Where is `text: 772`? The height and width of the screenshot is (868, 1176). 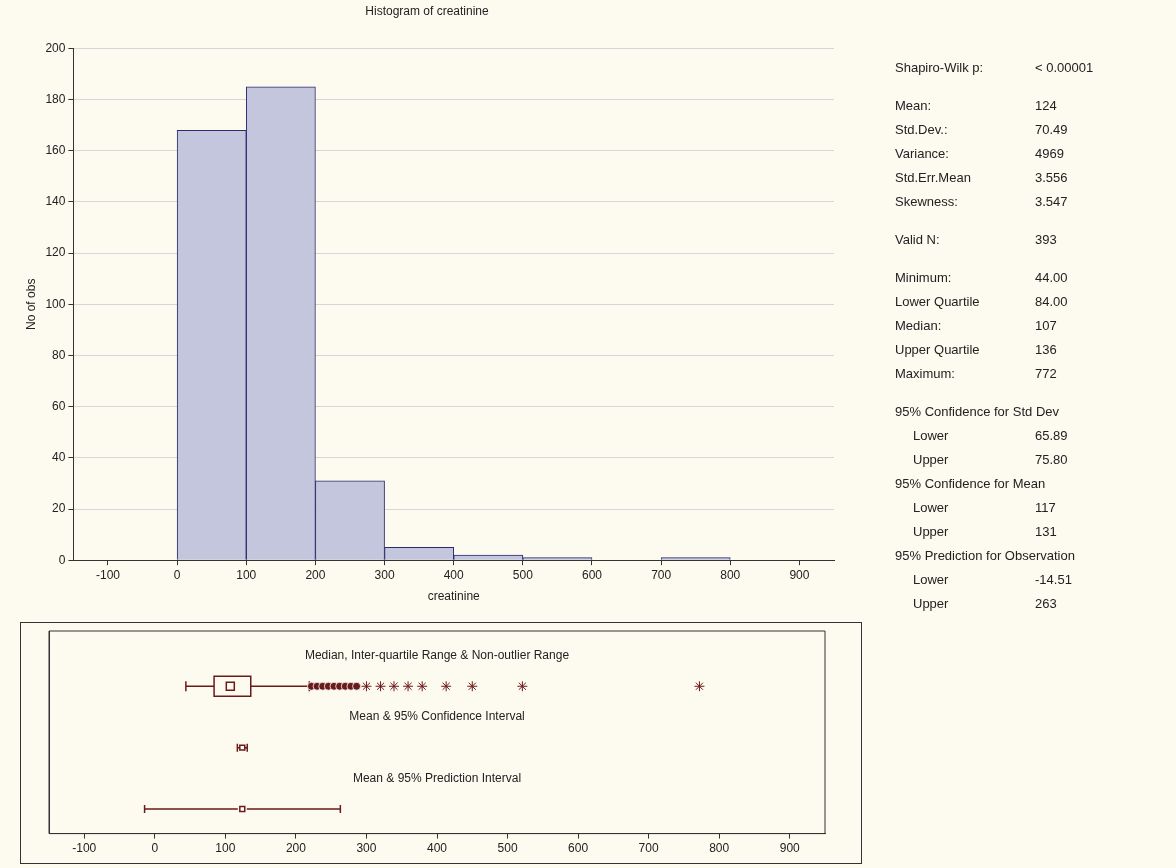
text: 772 is located at coordinates (1046, 373).